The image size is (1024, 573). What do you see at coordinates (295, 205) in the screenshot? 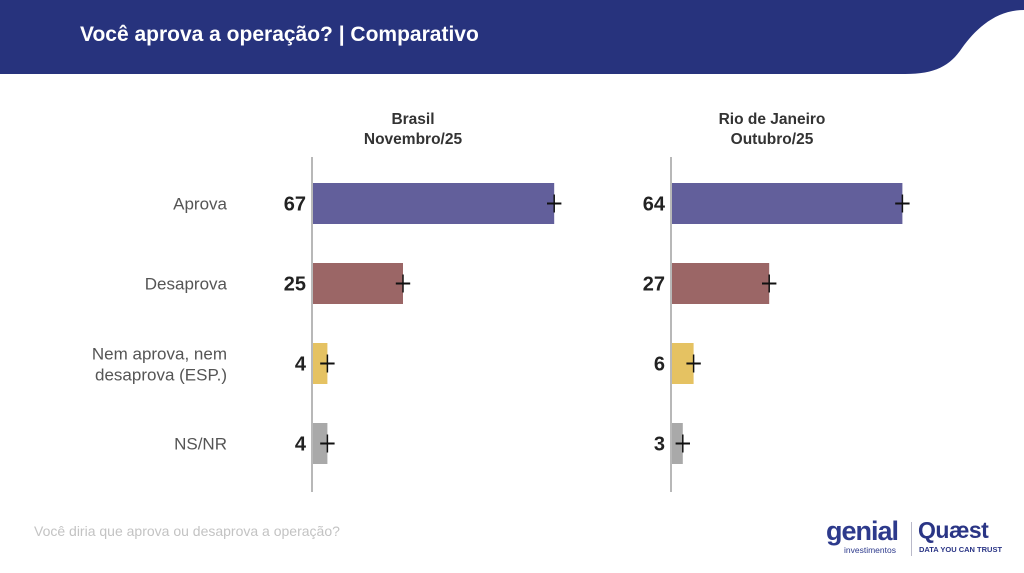
I see `value-label: 67` at bounding box center [295, 205].